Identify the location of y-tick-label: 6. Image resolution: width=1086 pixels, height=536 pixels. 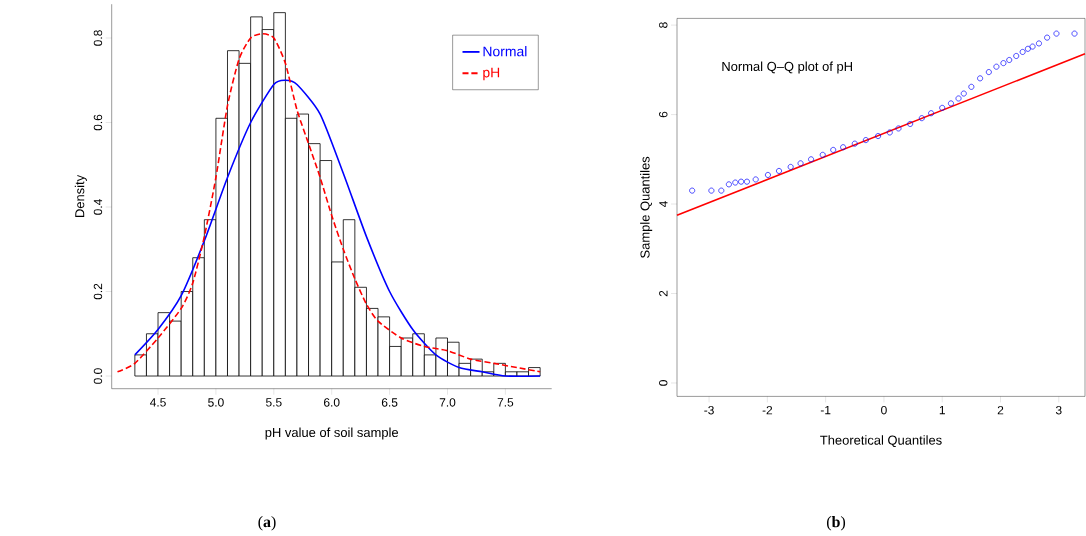
(663, 114).